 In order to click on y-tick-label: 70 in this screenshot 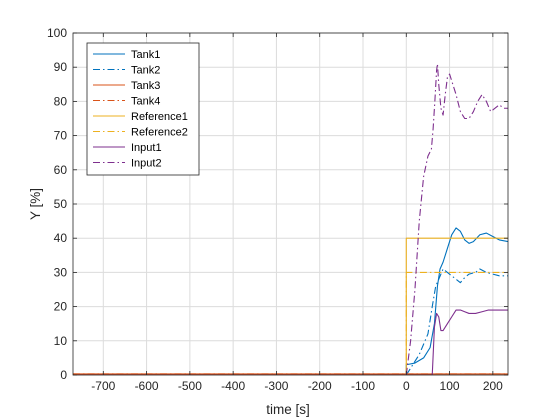, I will do `click(61, 136)`.